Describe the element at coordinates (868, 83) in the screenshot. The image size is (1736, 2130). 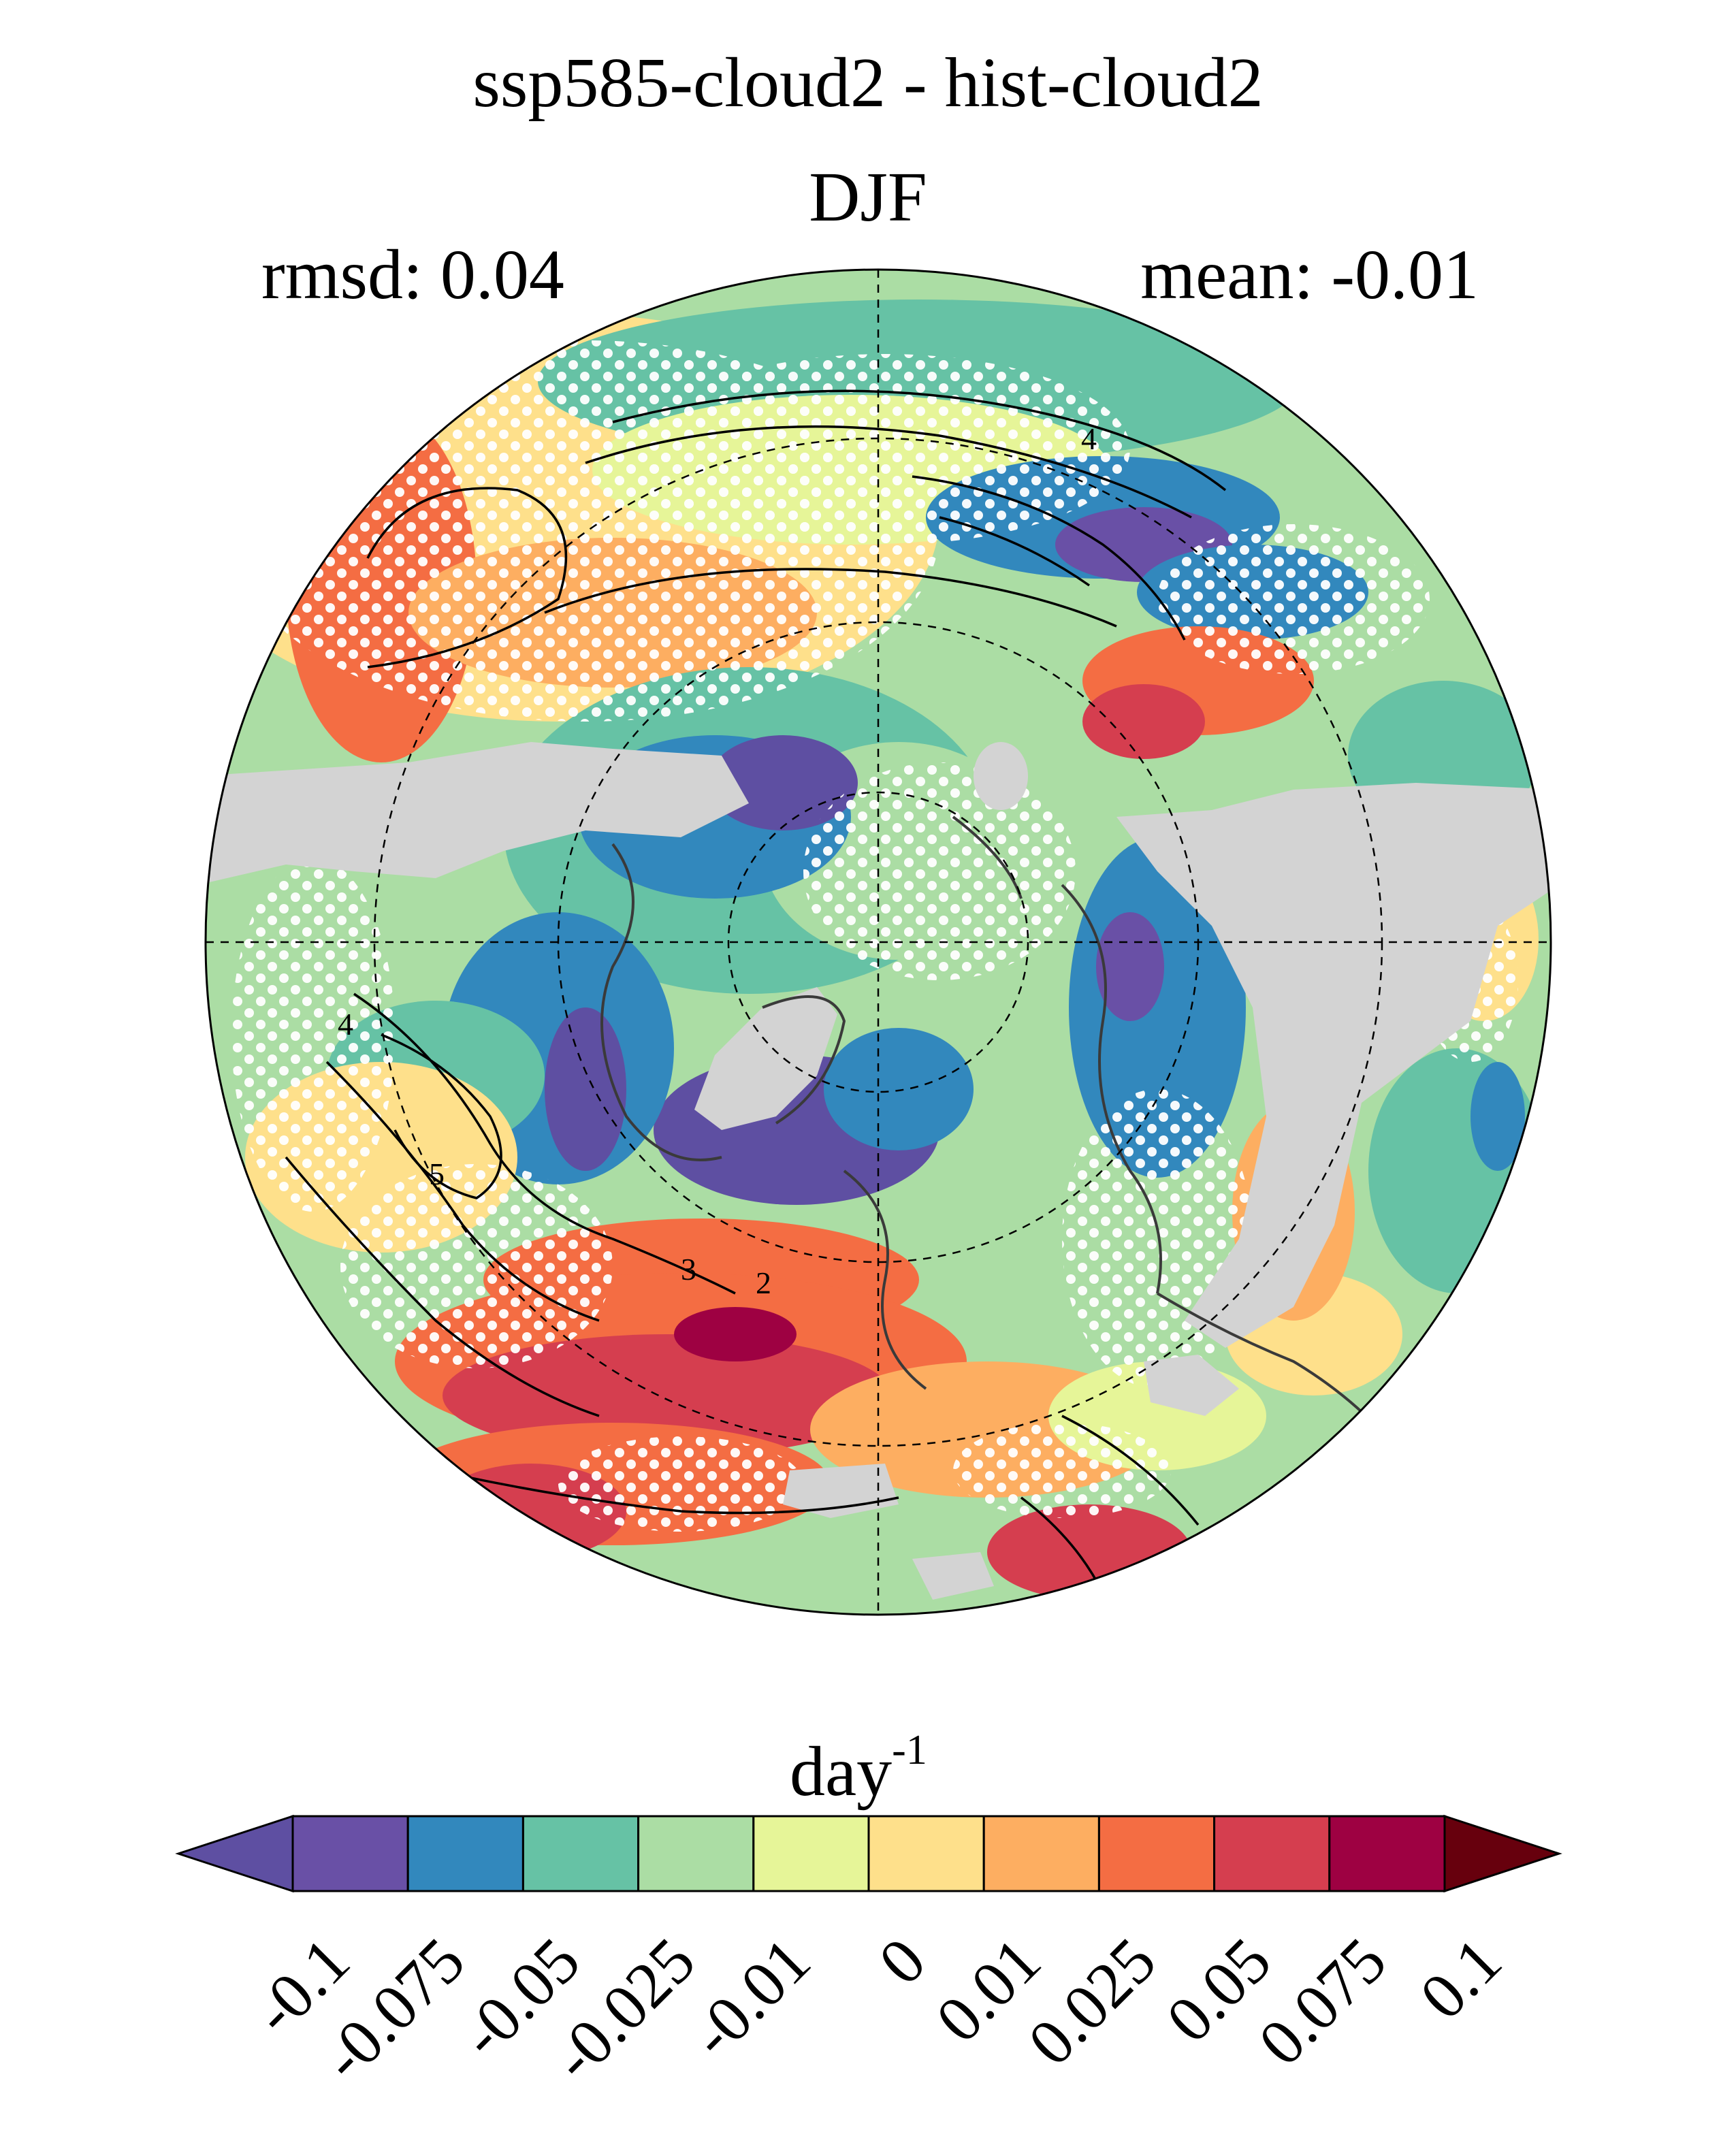
I see `plot-title: ssp585-cloud2 - hist-cloud2` at that location.